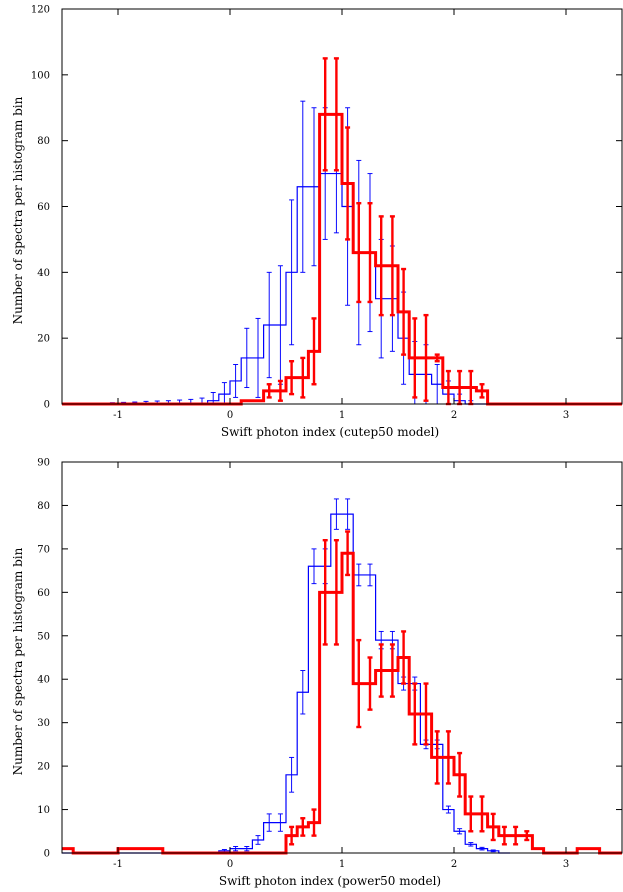  Describe the element at coordinates (40, 75) in the screenshot. I see `y-tick-label: 100` at that location.